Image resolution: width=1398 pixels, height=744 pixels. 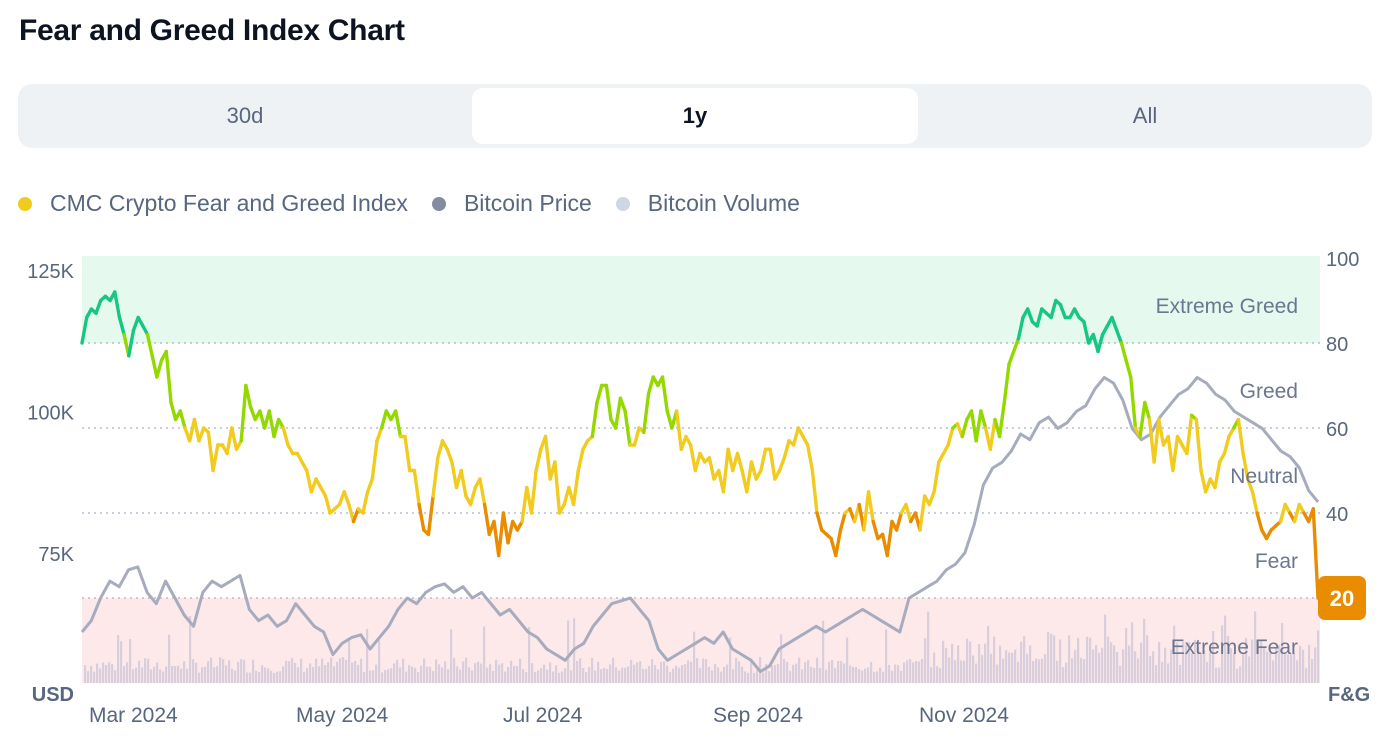 I want to click on current-value-badge, so click(x=1342, y=598).